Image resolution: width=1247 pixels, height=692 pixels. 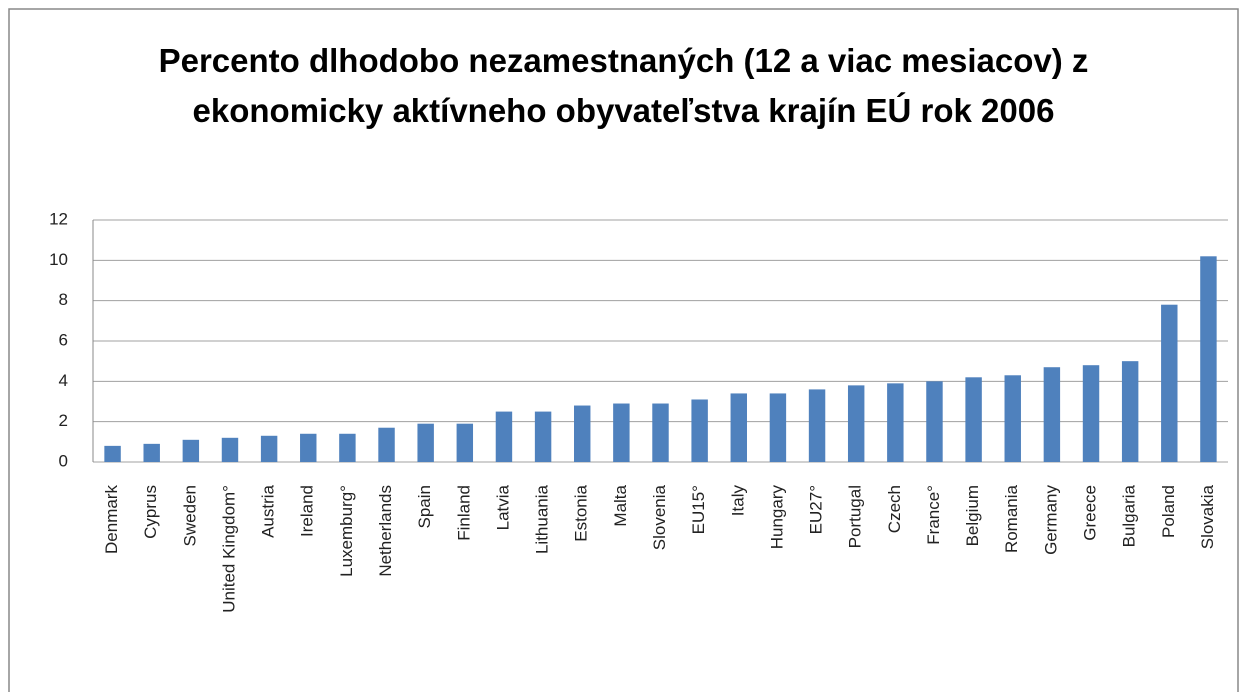 I want to click on x-tick-label: Bulgaria, so click(x=1129, y=515).